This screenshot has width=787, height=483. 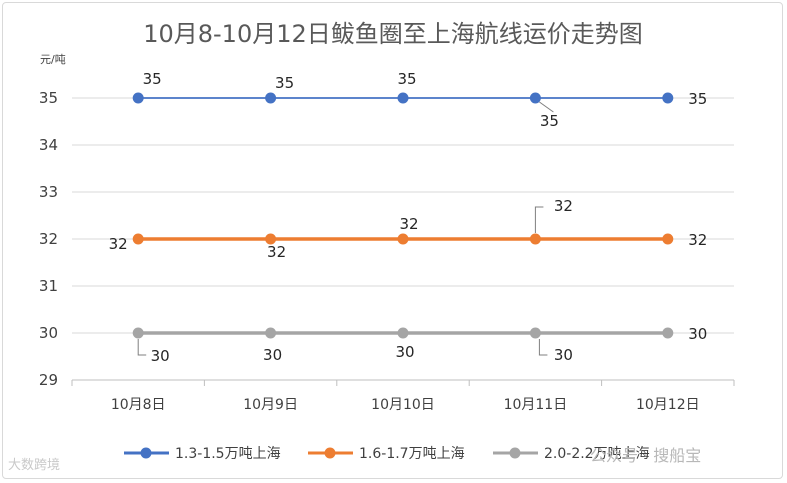 I want to click on y-tick-label: 33, so click(x=48, y=192).